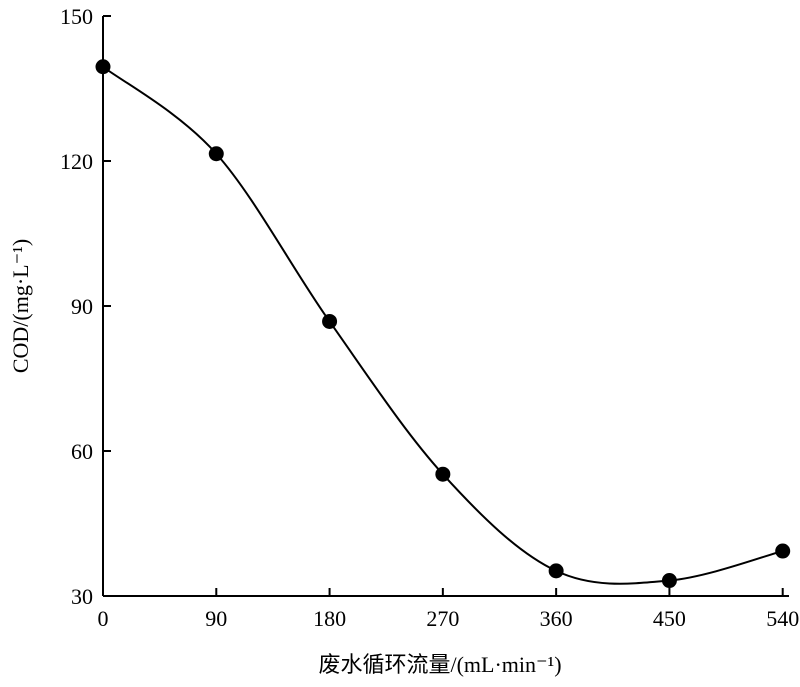 This screenshot has width=800, height=687. Describe the element at coordinates (442, 618) in the screenshot. I see `x-tick-label: 270` at that location.